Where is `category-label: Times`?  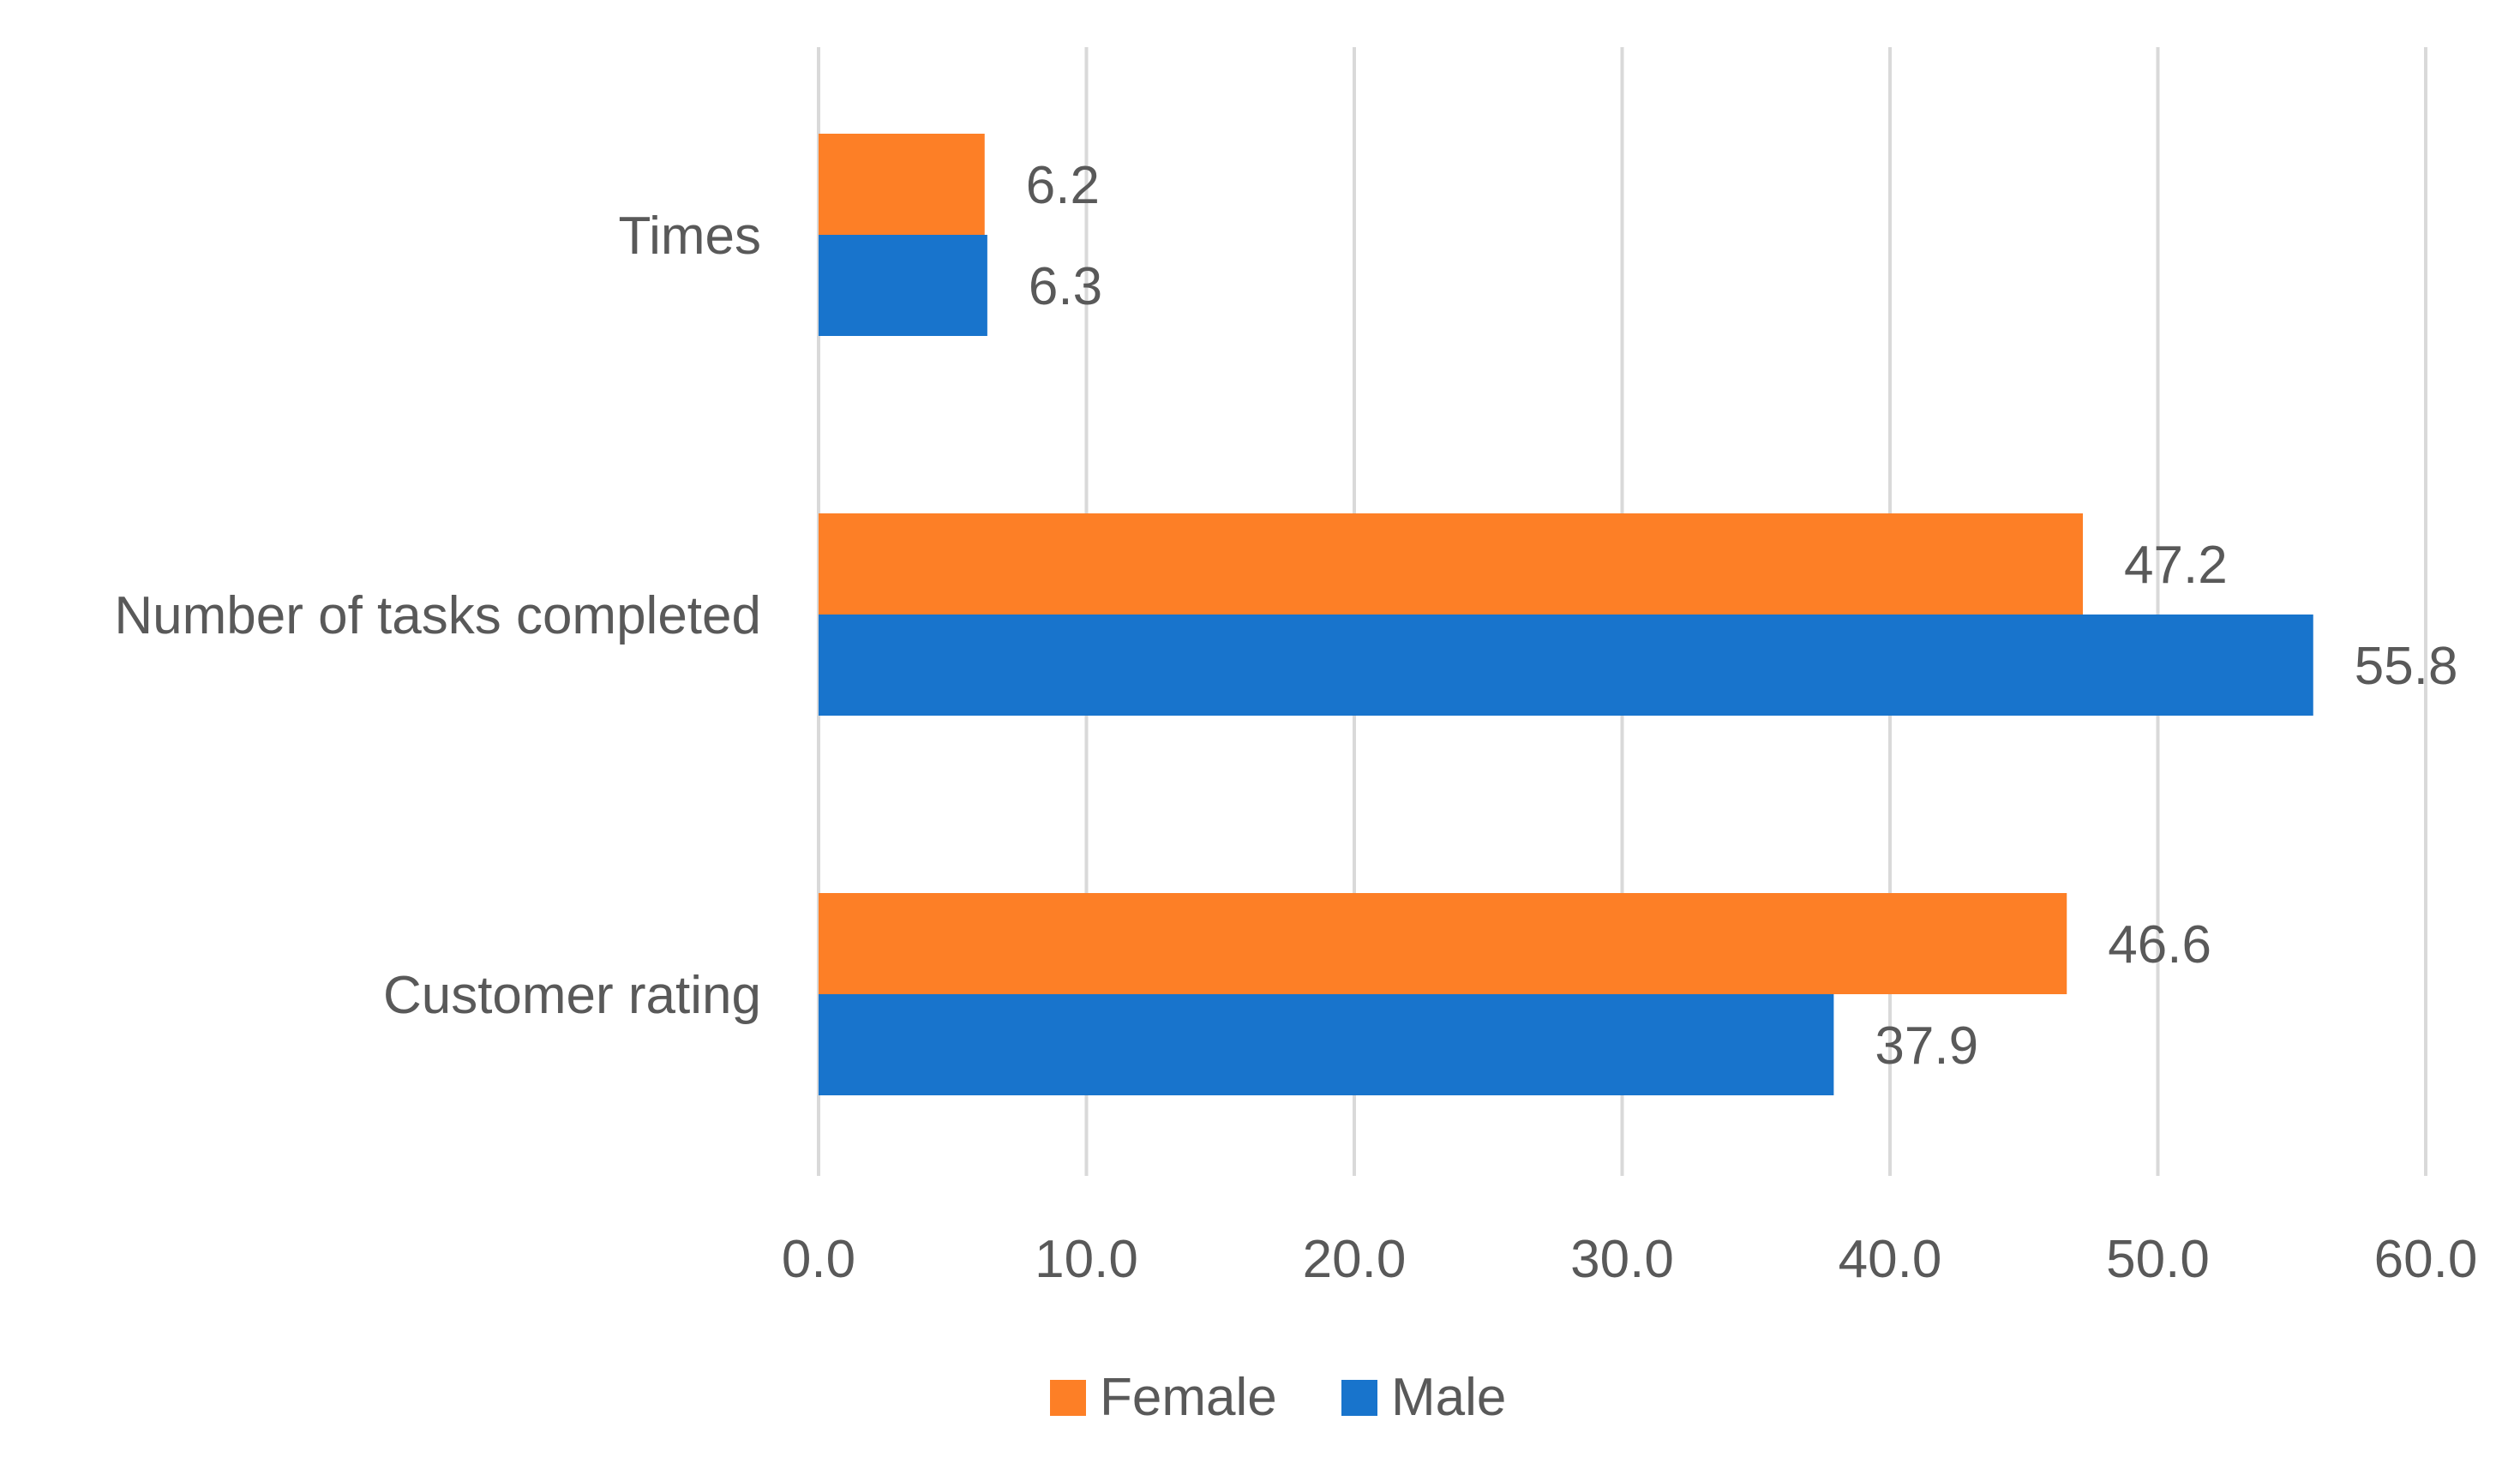
category-label: Times is located at coordinates (690, 236).